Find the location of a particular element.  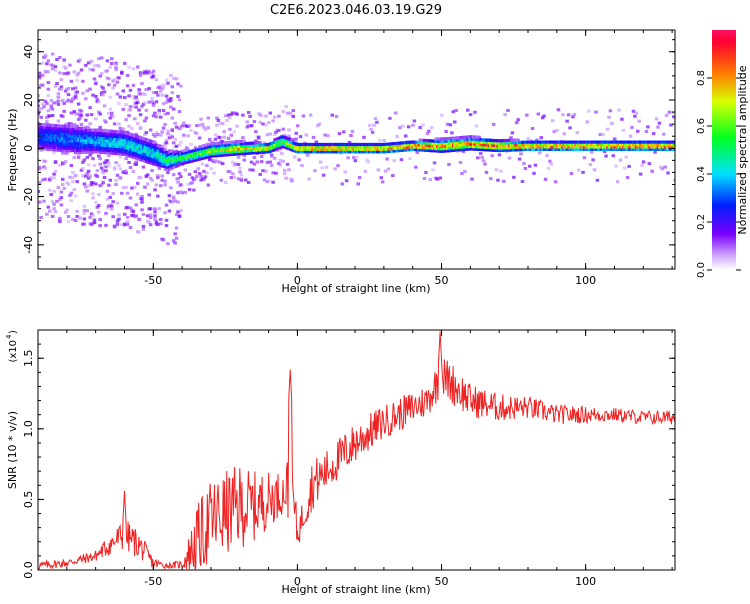

snr-y-label: SNR (10 * v/v) is located at coordinates (12, 450).